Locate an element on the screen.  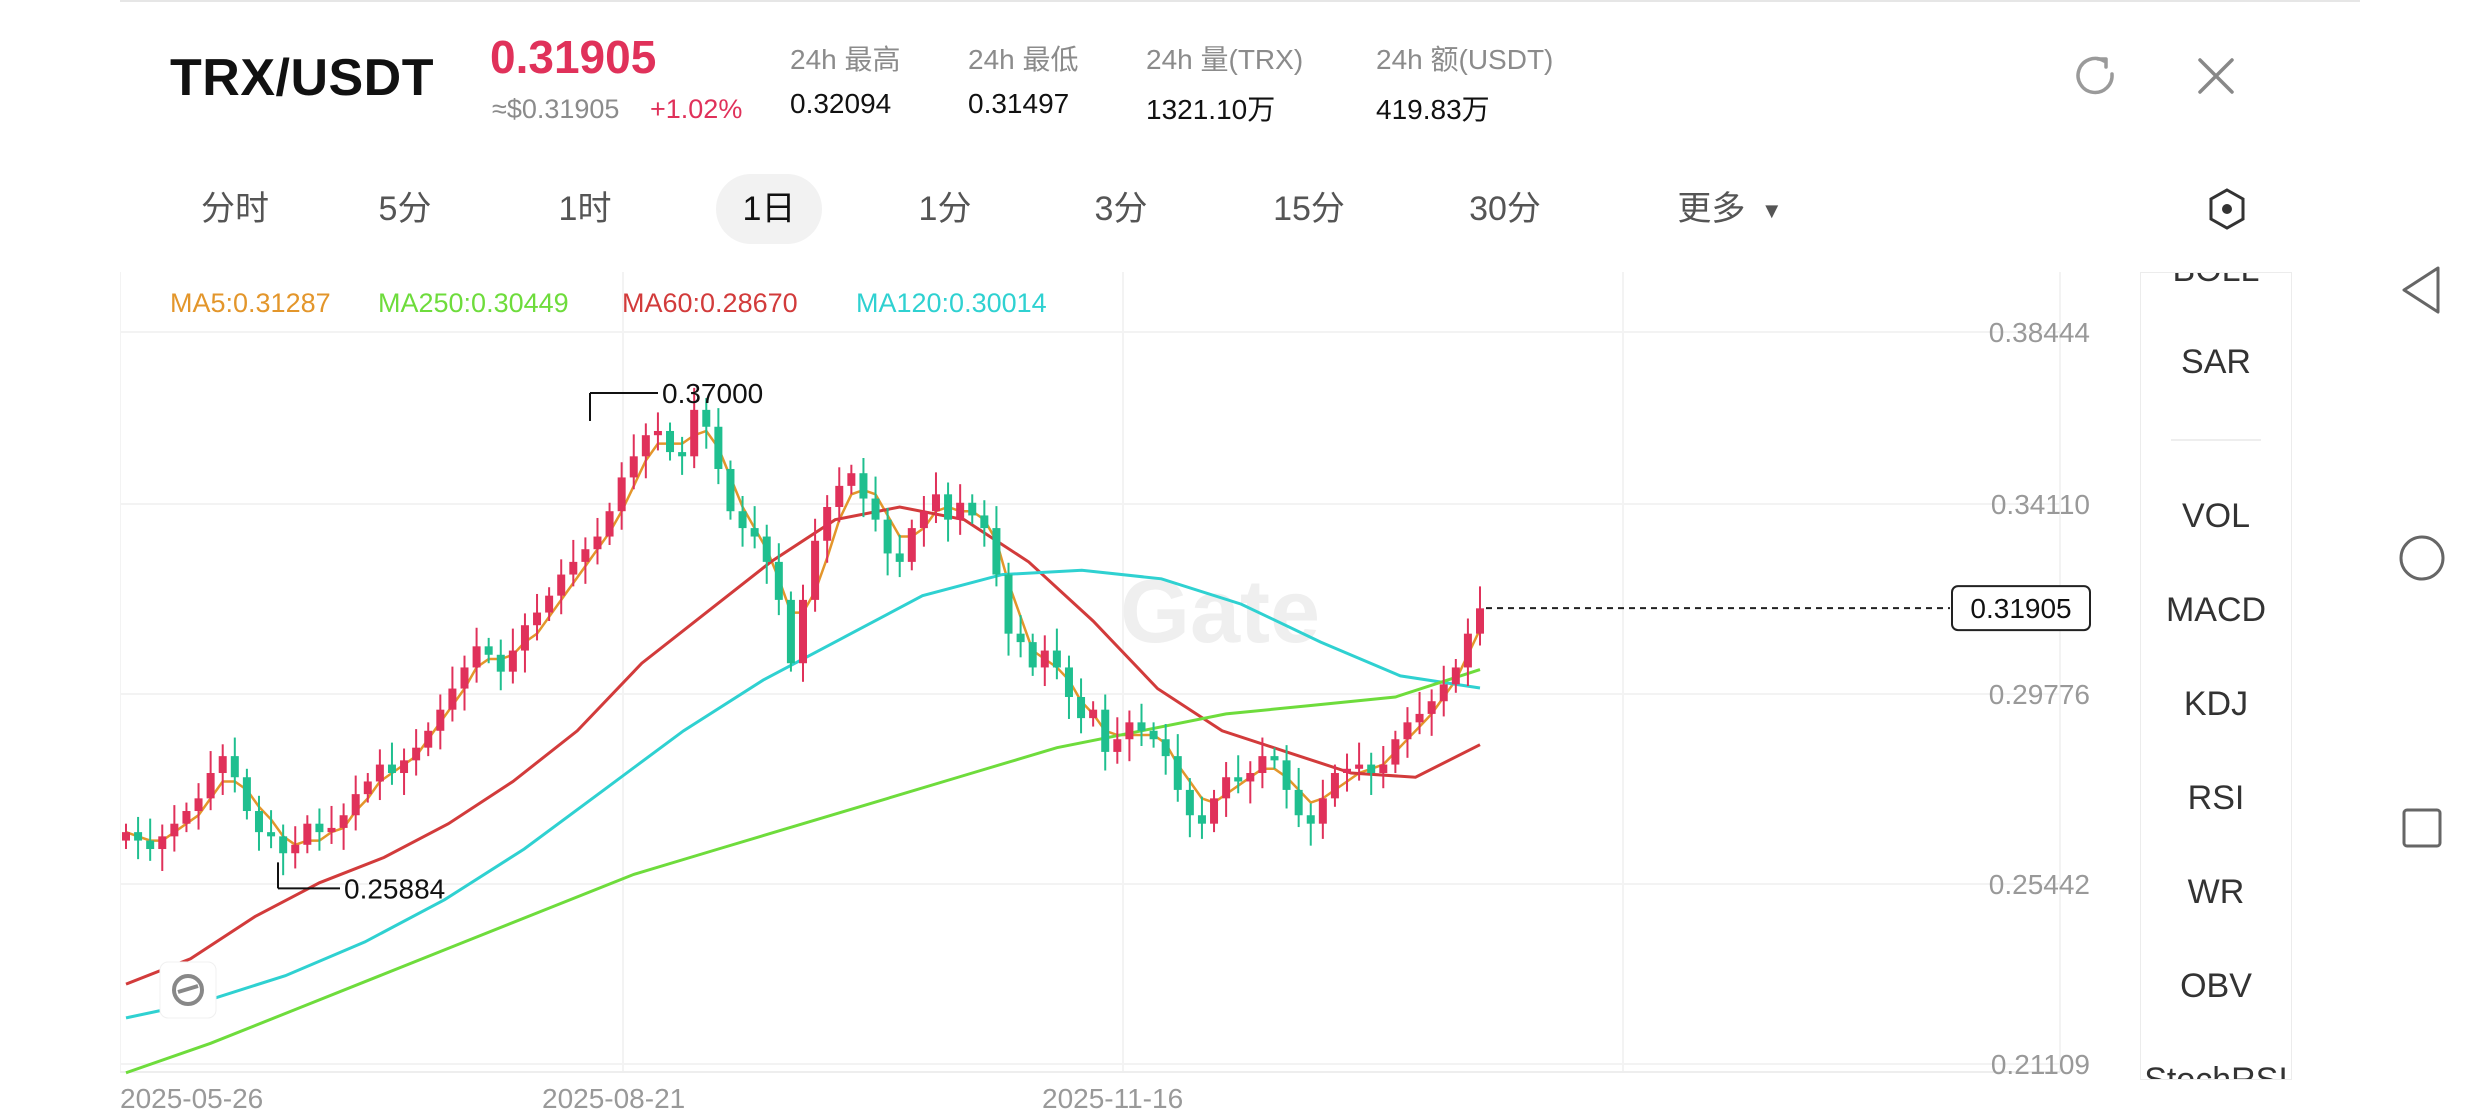
indicator-stochrsi: StochRSI is located at coordinates (2216, 1070).